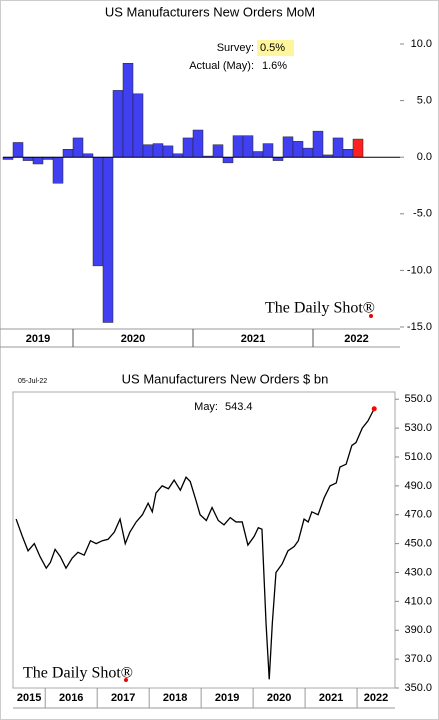  Describe the element at coordinates (418, 428) in the screenshot. I see `y-tick-label: 530.0` at that location.